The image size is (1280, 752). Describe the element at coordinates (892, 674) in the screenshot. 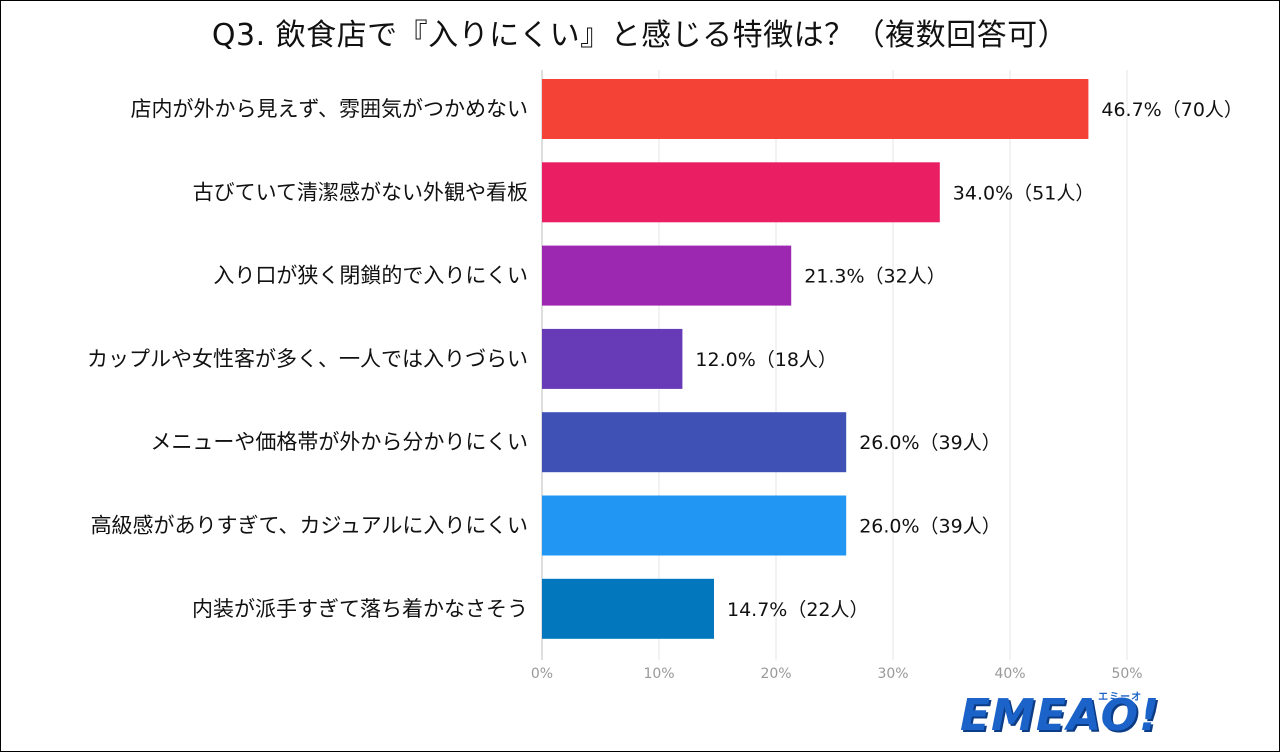

I see `x-tick-label: 30%` at that location.